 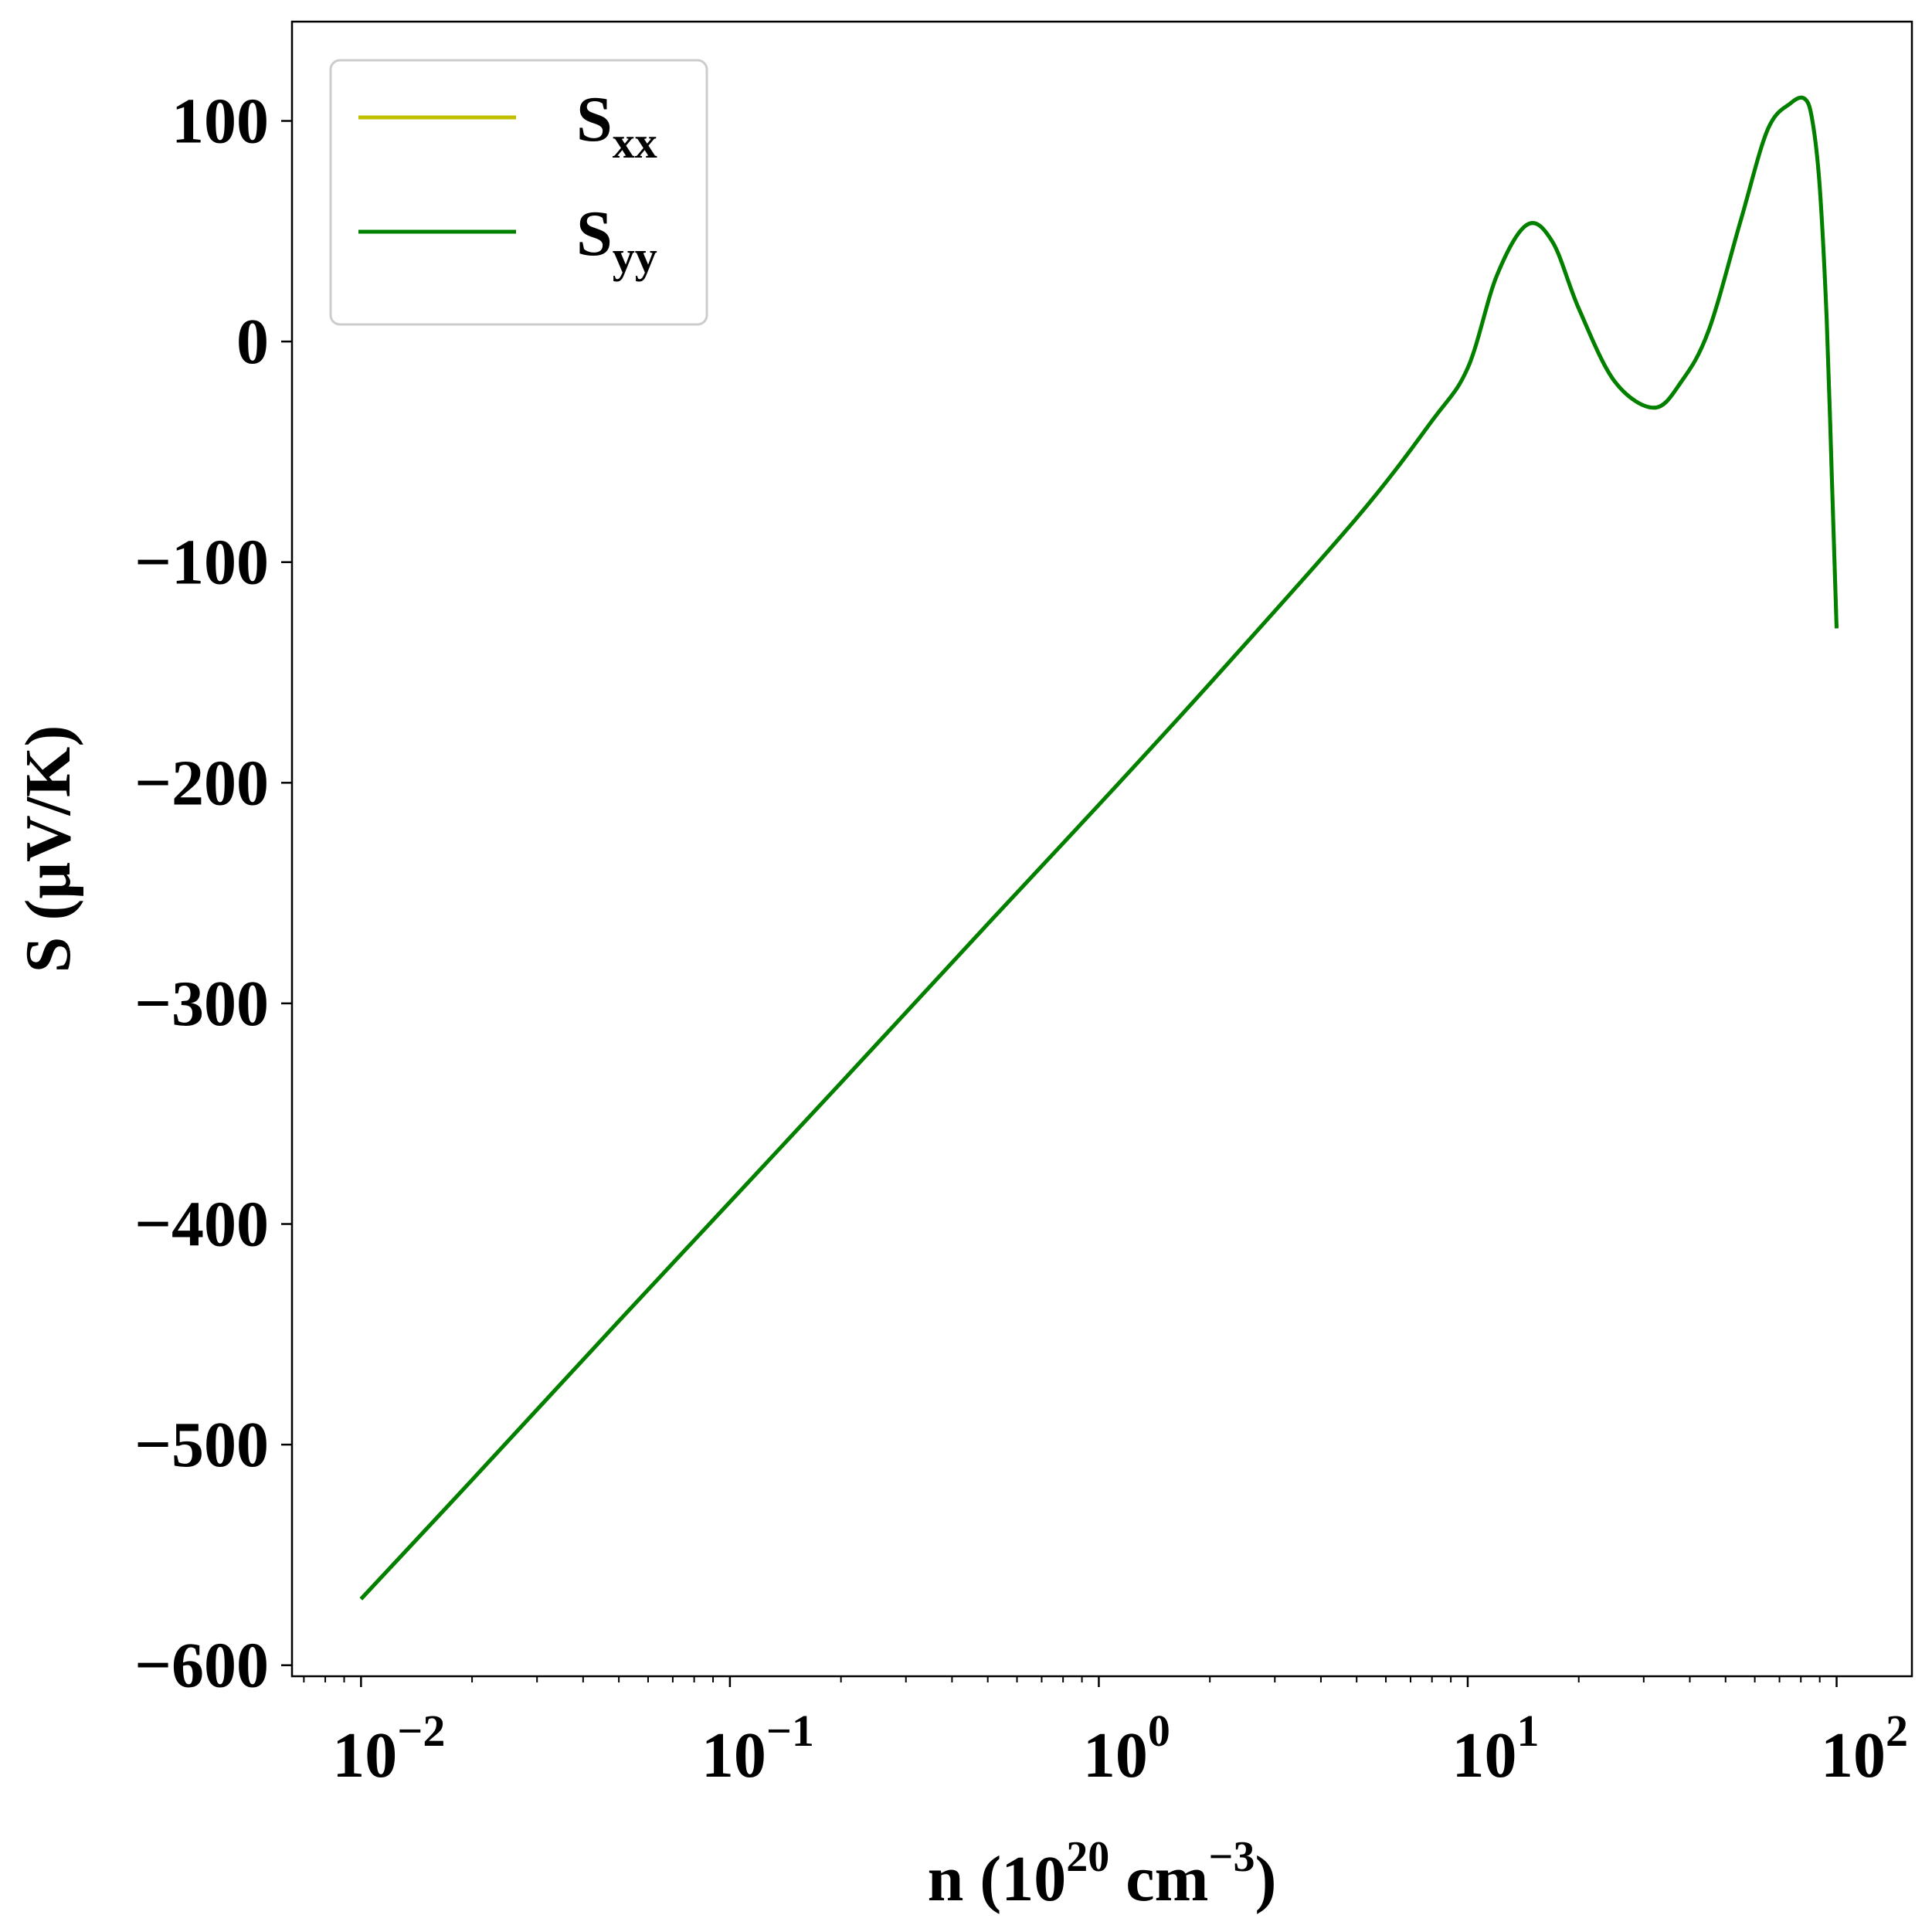 What do you see at coordinates (1102, 1874) in the screenshot?
I see `x-axis-label: n (1020 cm−3)` at bounding box center [1102, 1874].